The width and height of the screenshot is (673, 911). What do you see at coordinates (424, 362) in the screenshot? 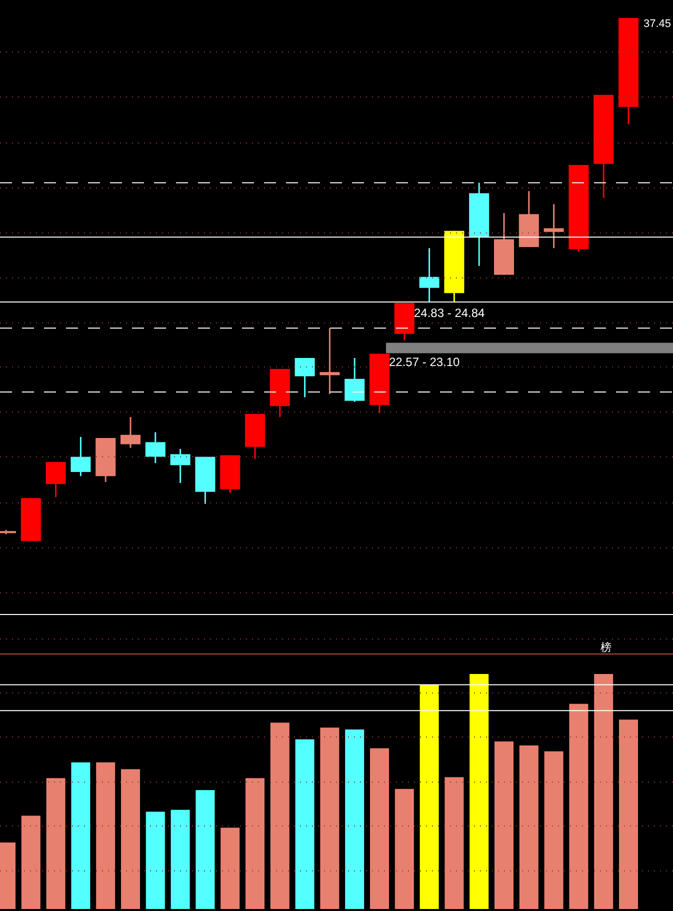
I see `band-label: 22.57 - 23.10` at bounding box center [424, 362].